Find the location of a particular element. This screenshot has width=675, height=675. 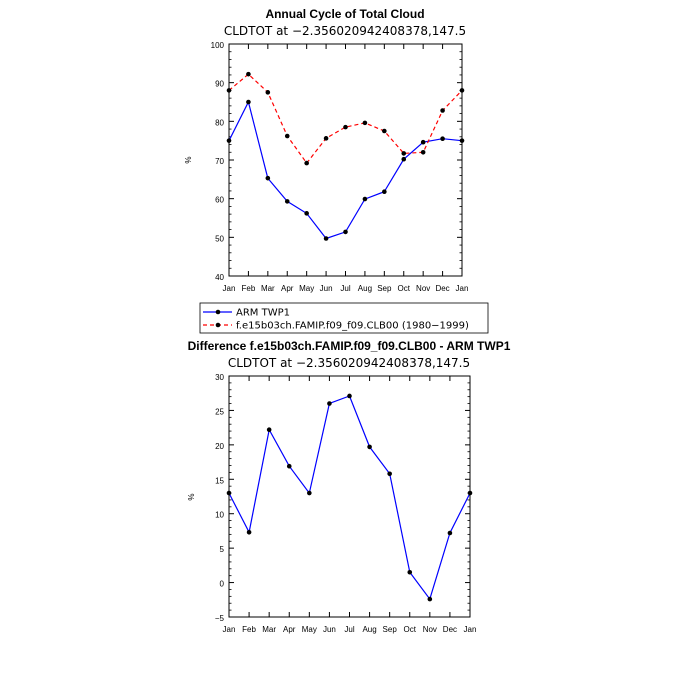

y-tick-label: −5 is located at coordinates (220, 618).